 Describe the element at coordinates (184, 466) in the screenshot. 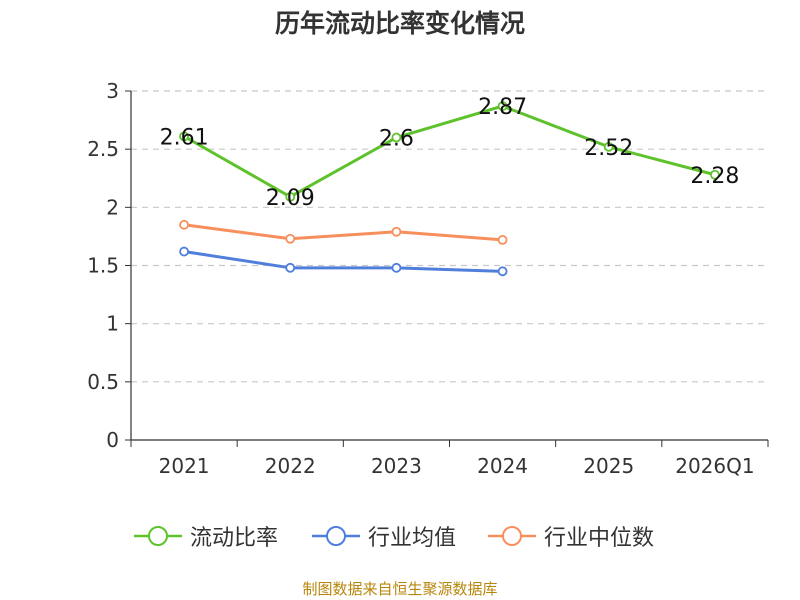

I see `x-tick-label: 2021` at that location.